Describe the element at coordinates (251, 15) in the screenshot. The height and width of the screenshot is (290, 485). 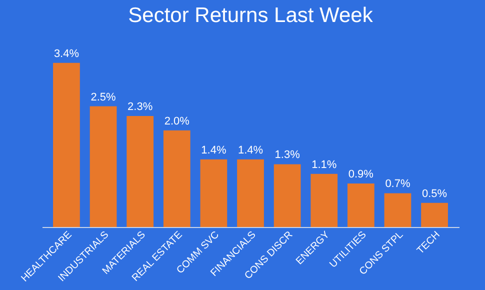
I see `chart-title: Sector Returns Last Week` at that location.